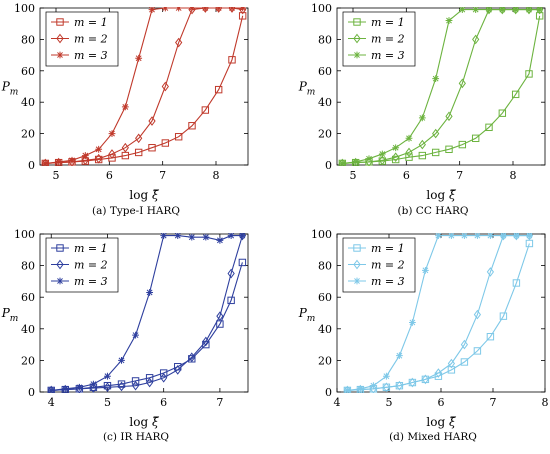 Image resolution: width=550 pixels, height=454 pixels. Describe the element at coordinates (56, 175) in the screenshot. I see `x-tick-label: 5` at that location.